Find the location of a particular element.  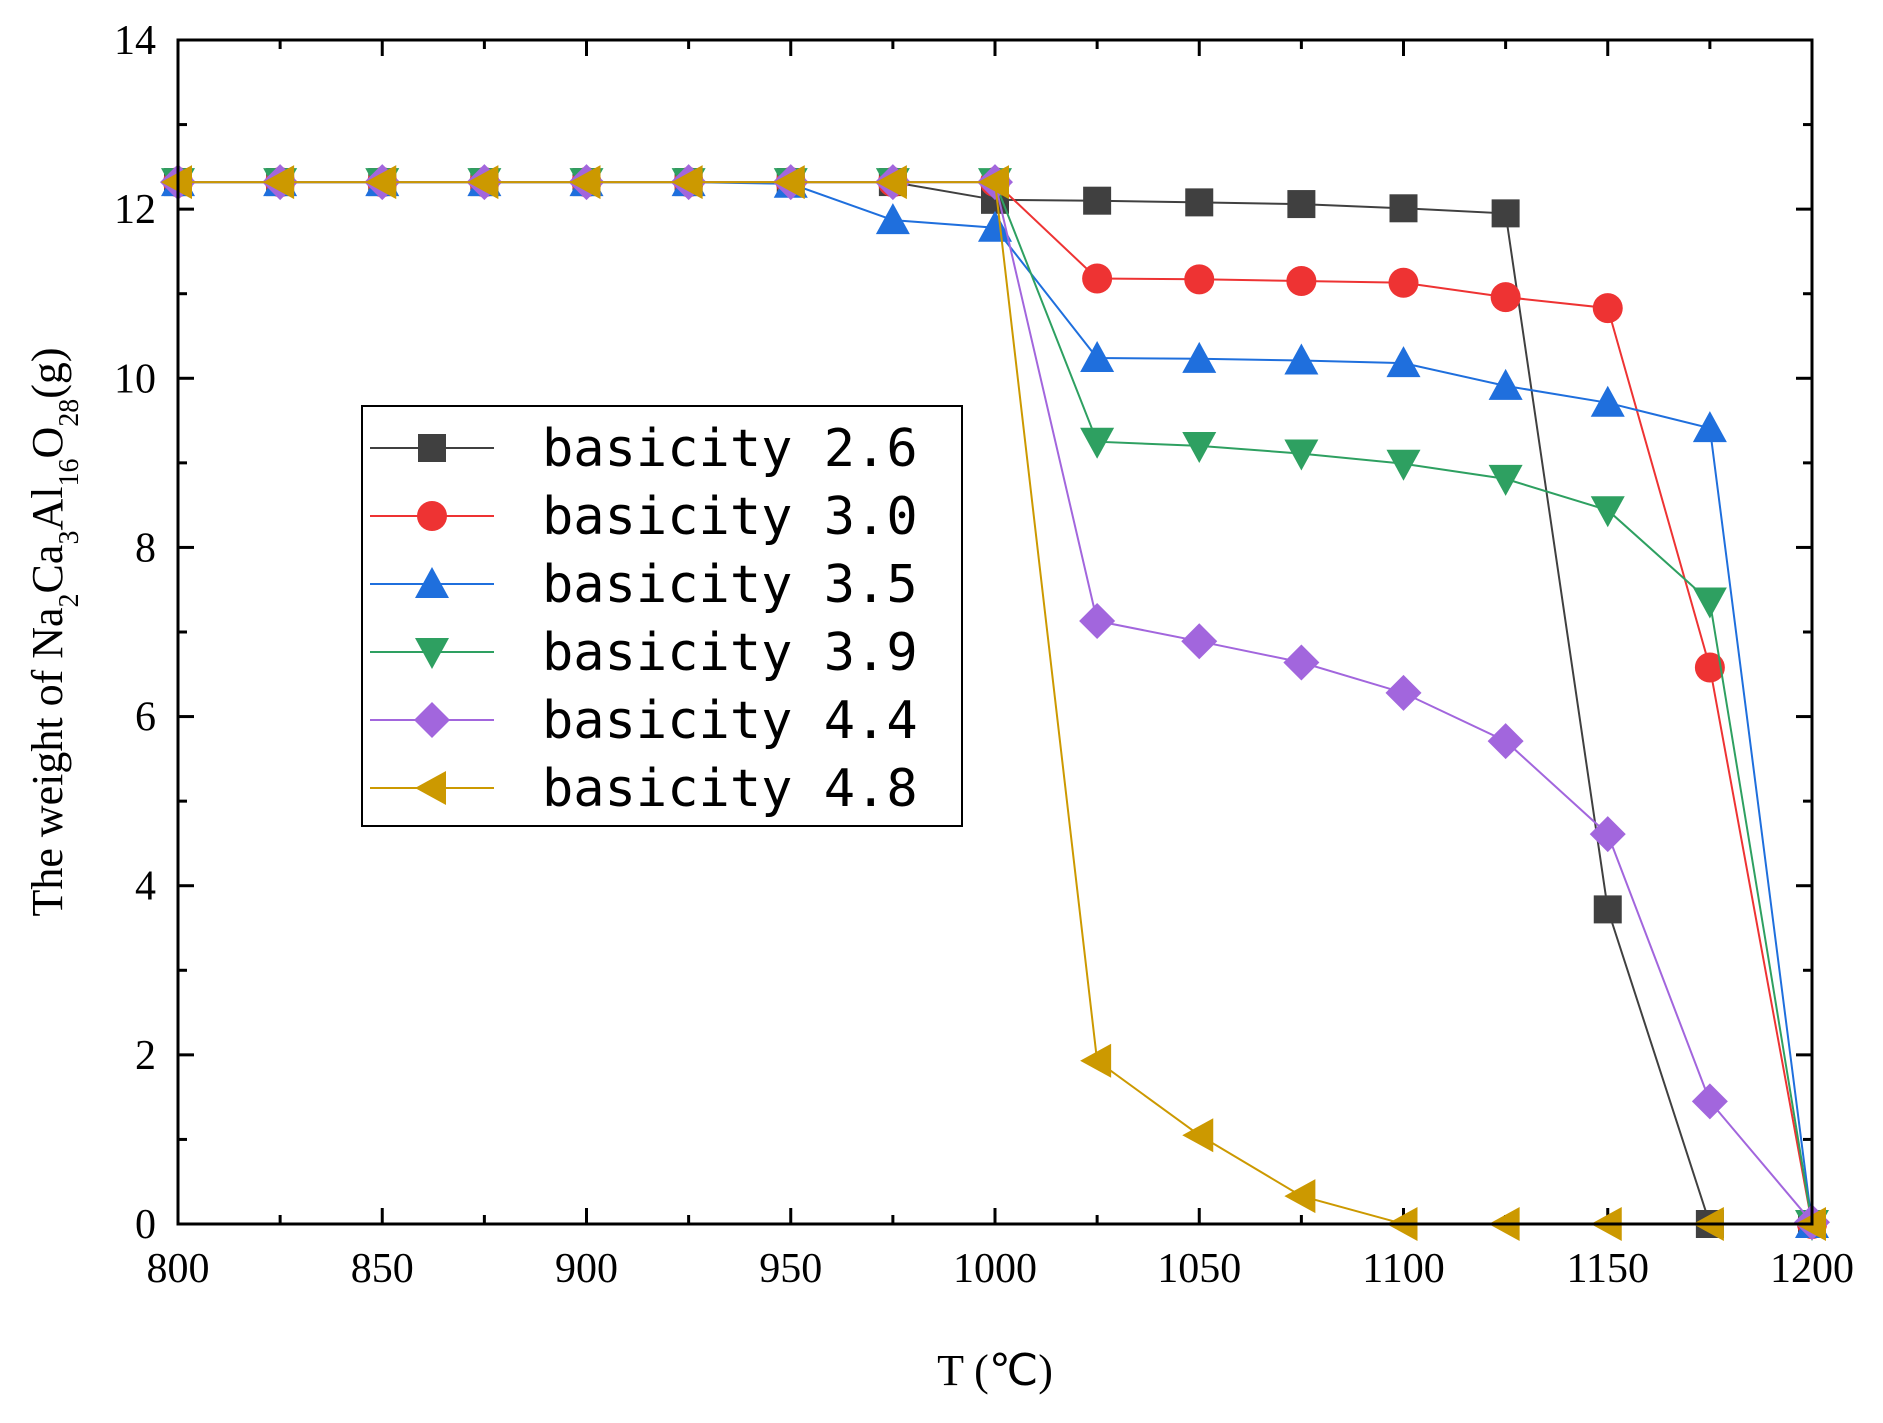

y-title-subscript: 16 is located at coordinates (69, 473).